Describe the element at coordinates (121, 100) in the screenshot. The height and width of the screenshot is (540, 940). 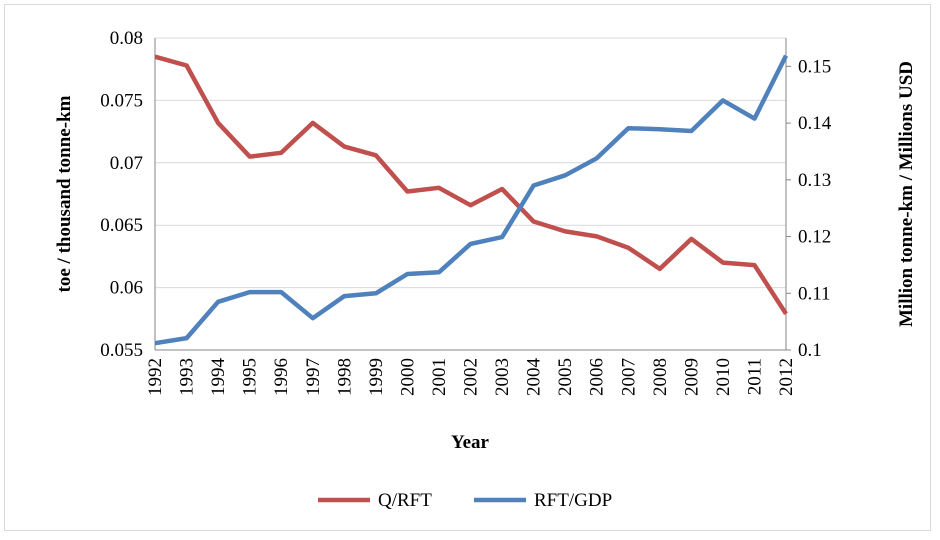
I see `y-tick-label: 0.075` at that location.